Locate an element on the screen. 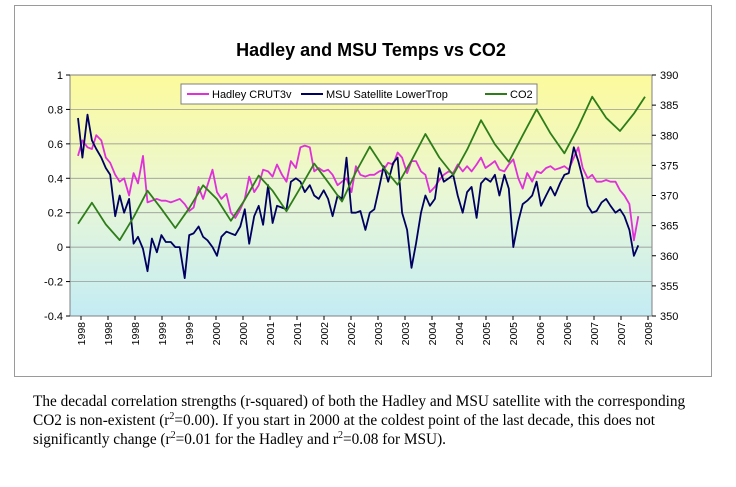 The image size is (736, 487). y-right-tick-label: 385 is located at coordinates (669, 106).